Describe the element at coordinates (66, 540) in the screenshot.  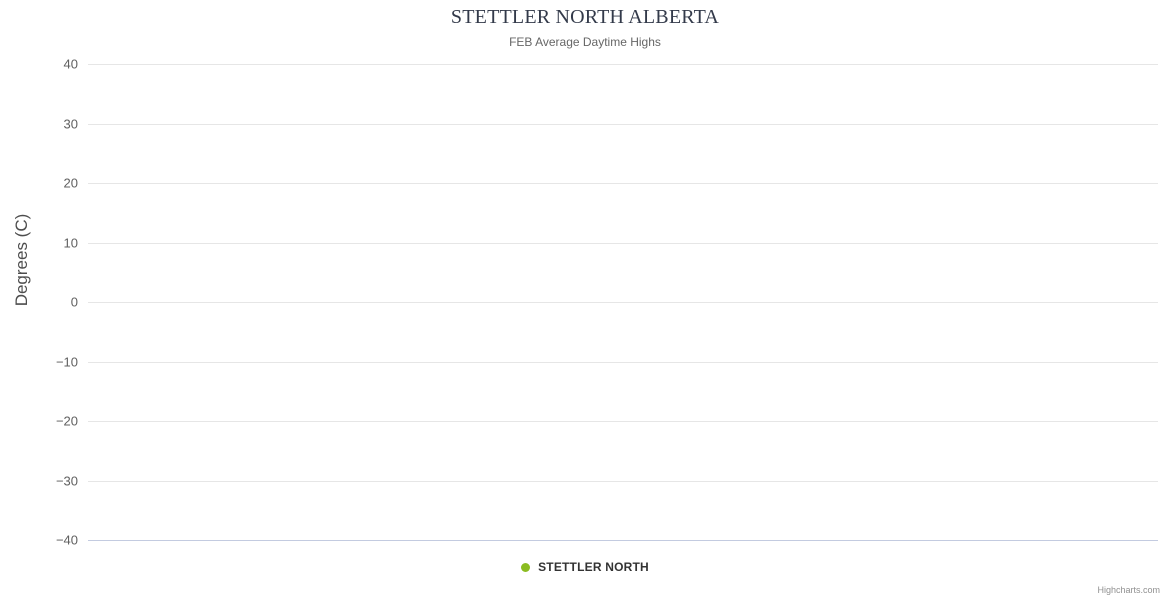
I see `y-axis-tick-label: −40` at that location.